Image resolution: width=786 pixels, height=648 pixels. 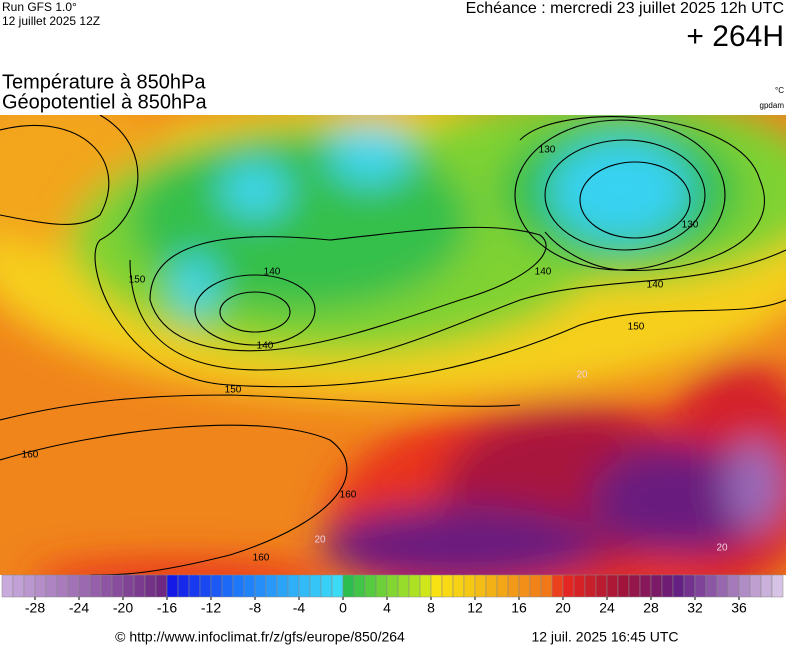 I want to click on colorbar-tick-label: 4, so click(x=387, y=608).